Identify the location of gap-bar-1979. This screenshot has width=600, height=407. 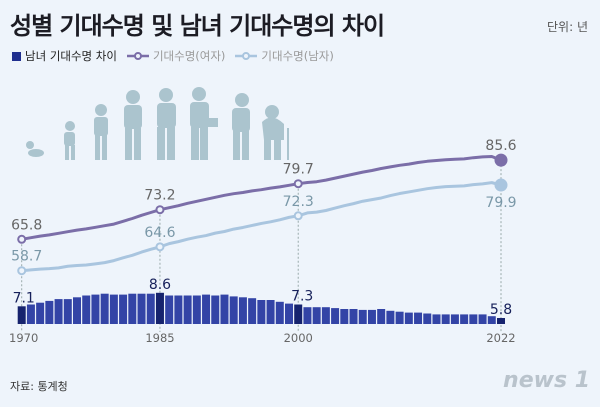
(104, 308).